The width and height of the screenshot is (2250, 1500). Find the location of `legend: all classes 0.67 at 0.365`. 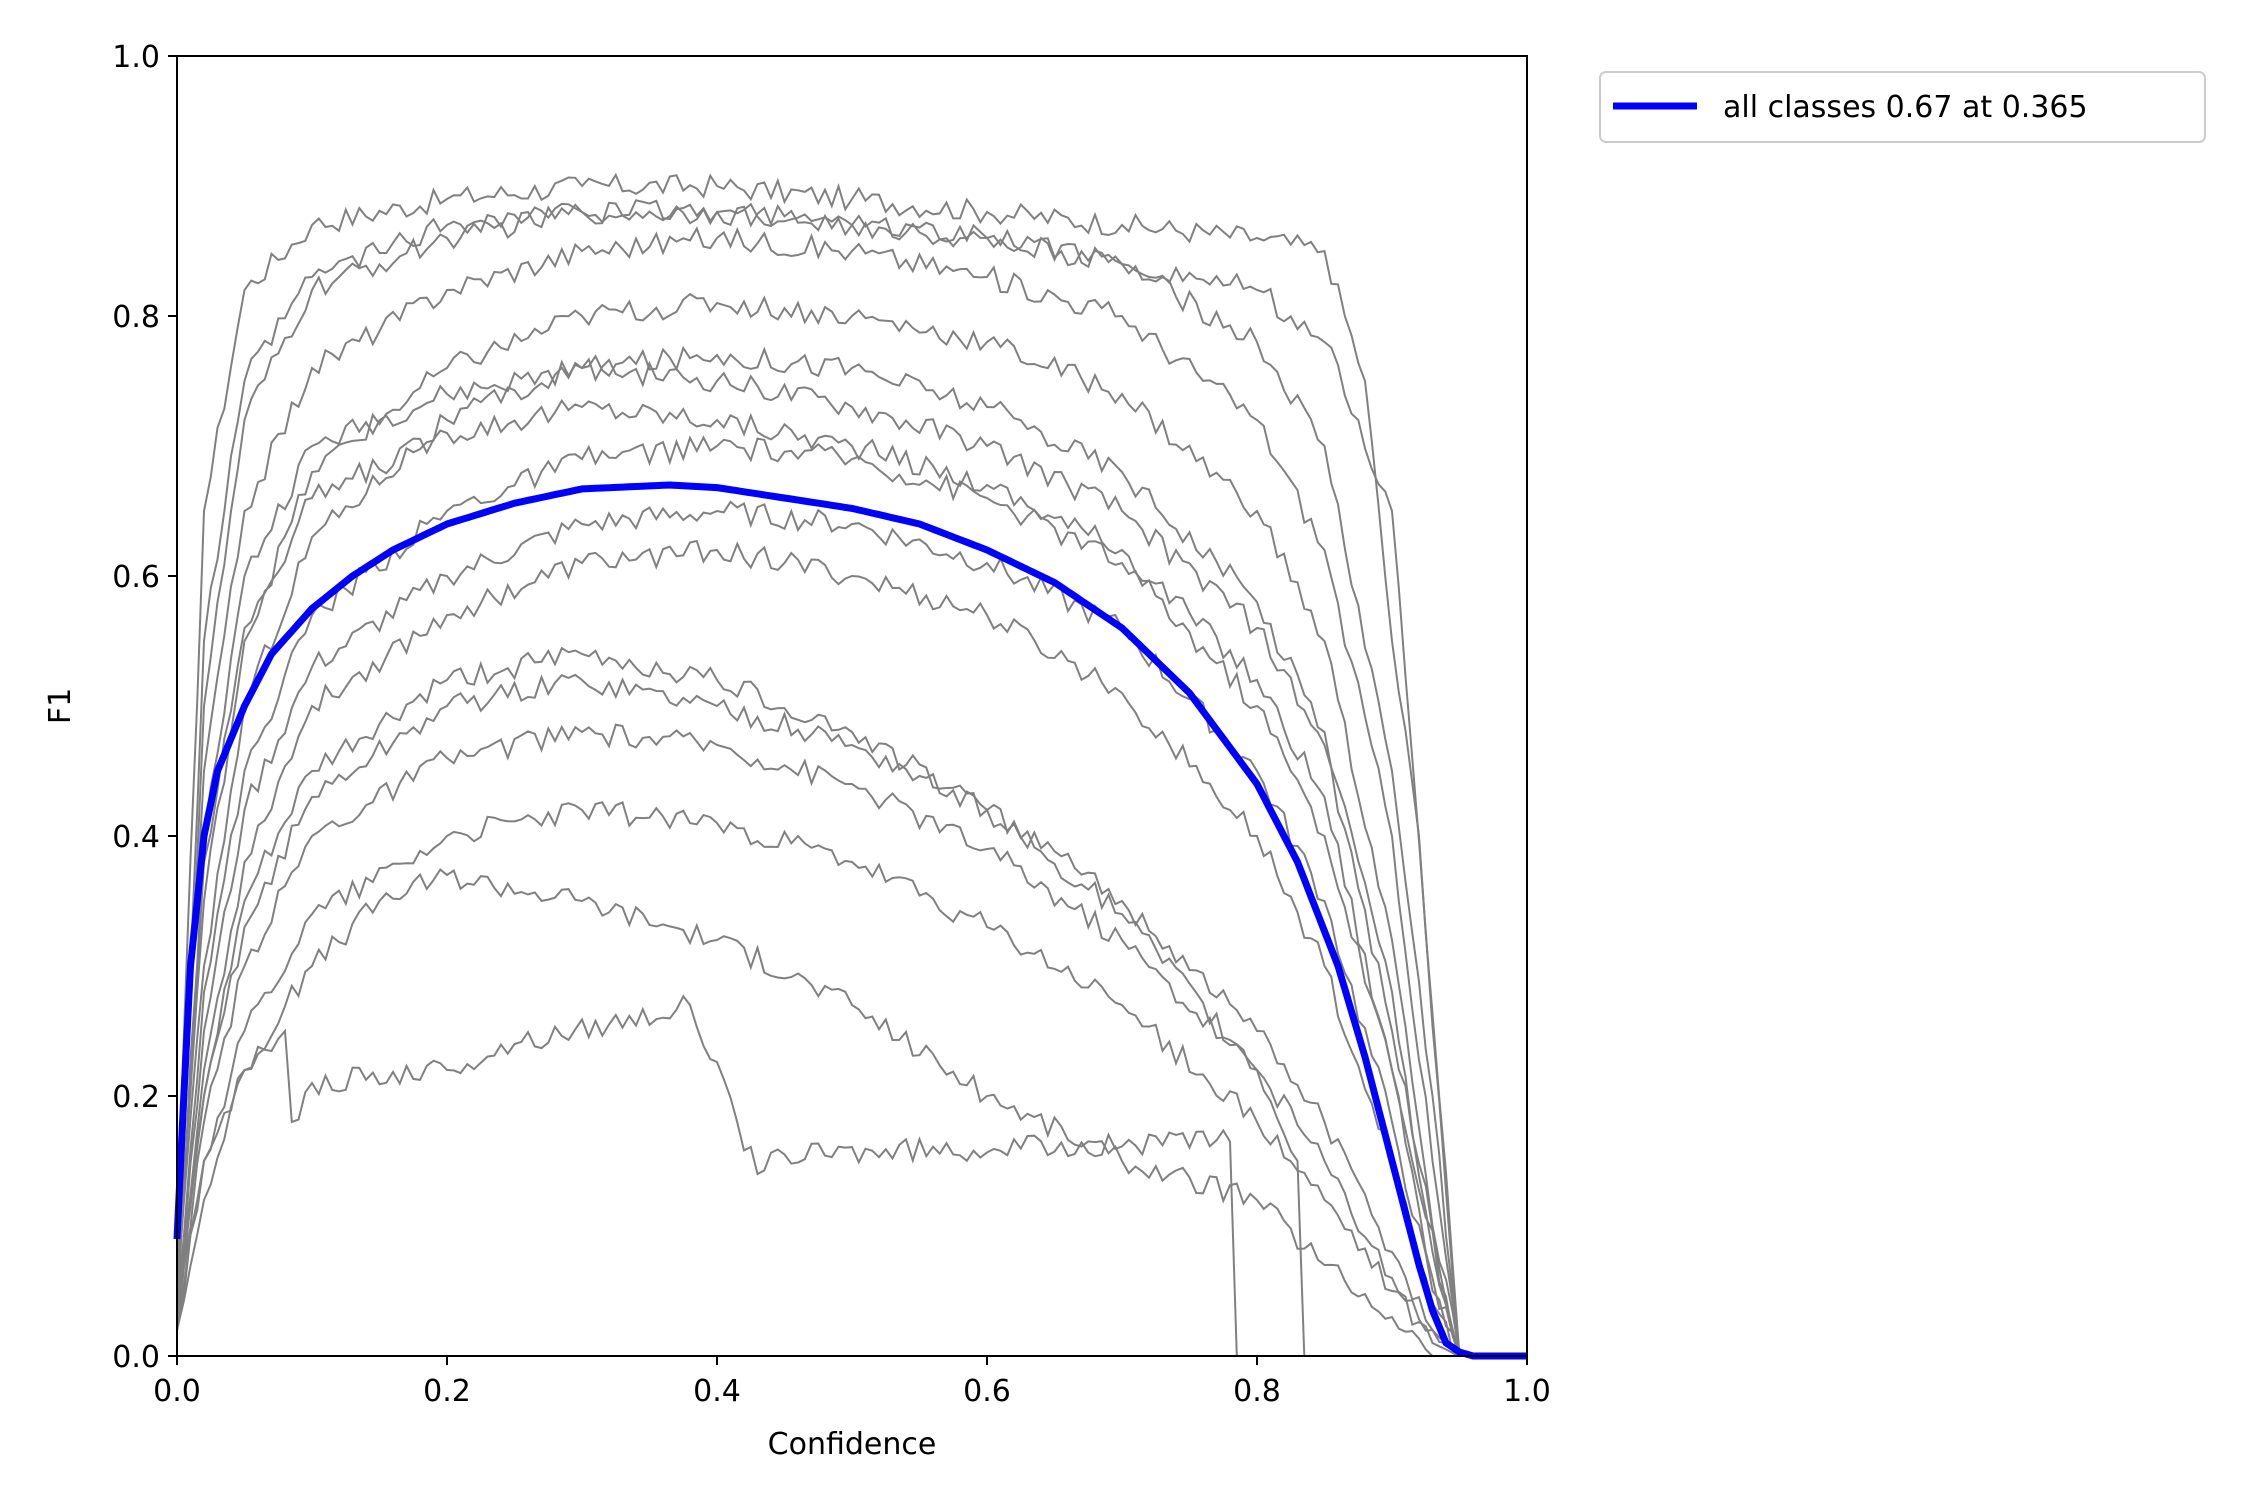

legend: all classes 0.67 at 0.365 is located at coordinates (1902, 107).